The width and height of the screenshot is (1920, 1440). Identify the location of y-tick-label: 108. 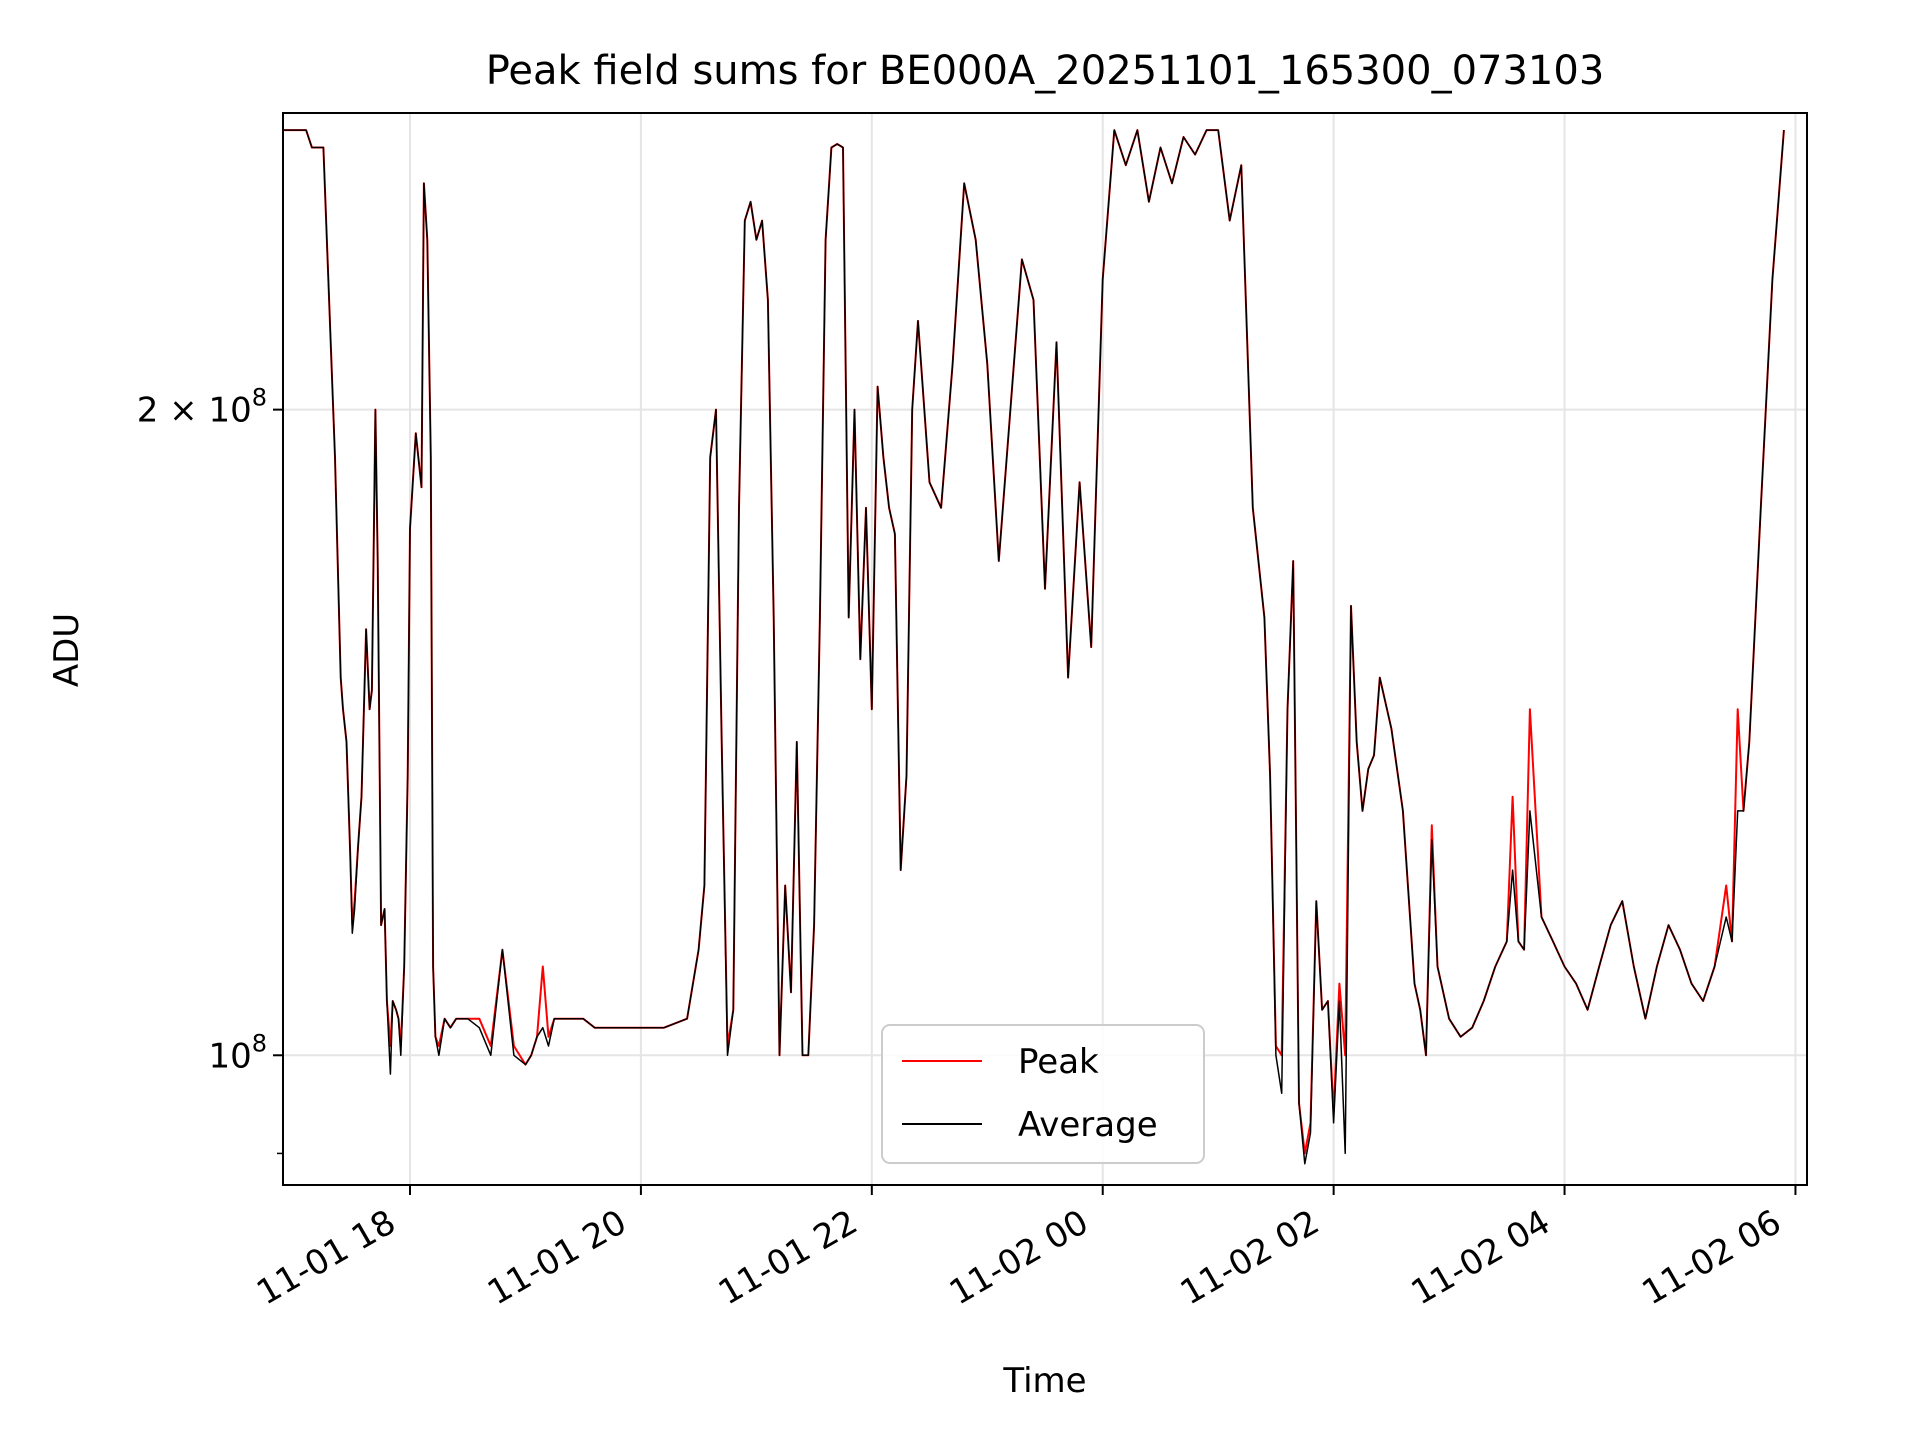
(237, 1052).